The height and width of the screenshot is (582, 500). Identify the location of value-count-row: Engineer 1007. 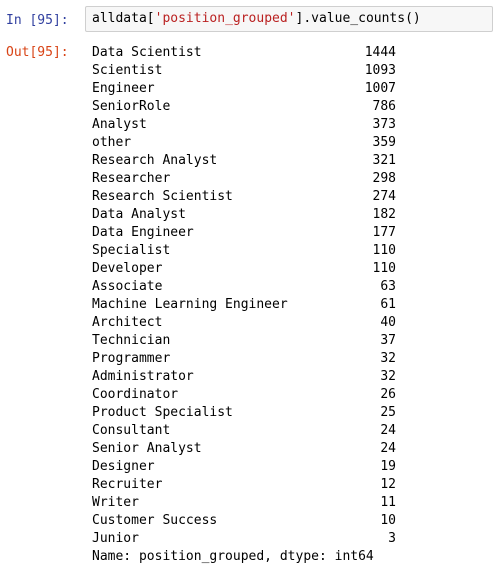
(292, 89).